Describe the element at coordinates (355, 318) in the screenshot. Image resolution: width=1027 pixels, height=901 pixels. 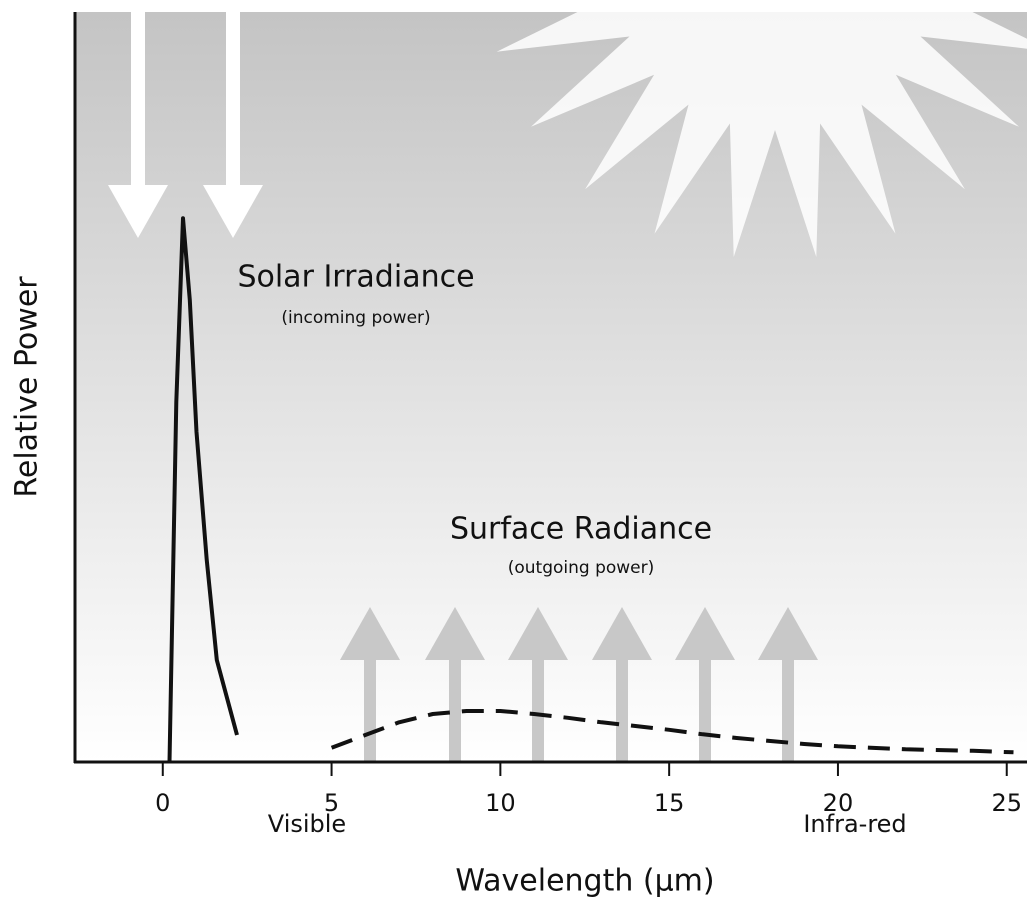
I see `annotation-subtitle: (incoming power)` at that location.